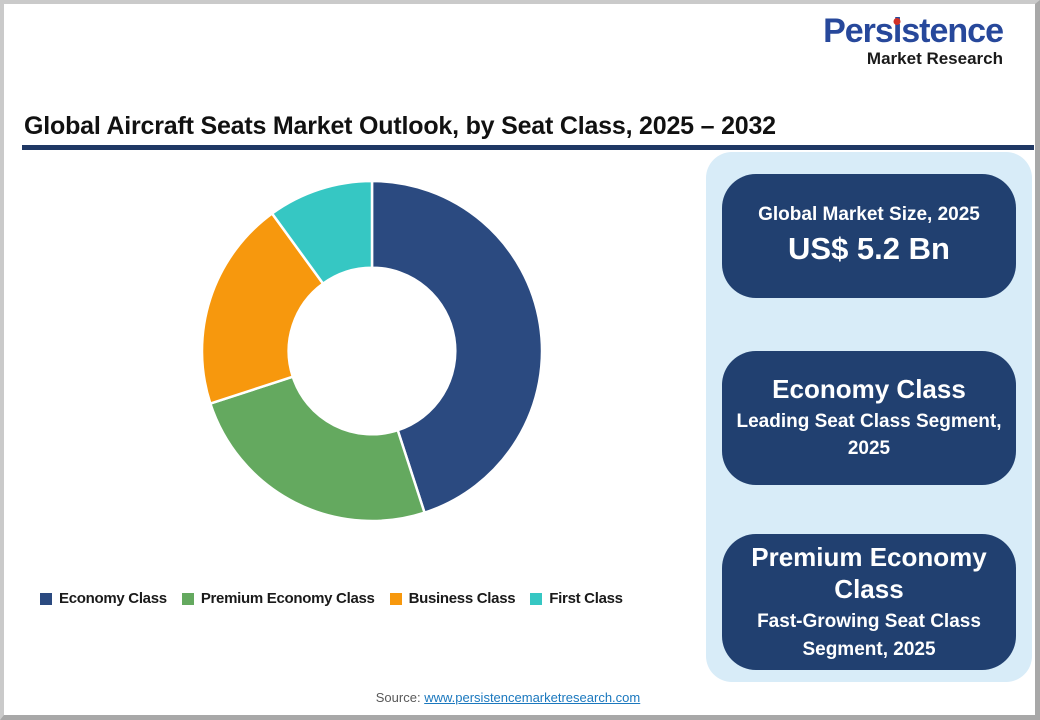 The height and width of the screenshot is (720, 1040). I want to click on brand-logo-text-post: stence, so click(952, 31).